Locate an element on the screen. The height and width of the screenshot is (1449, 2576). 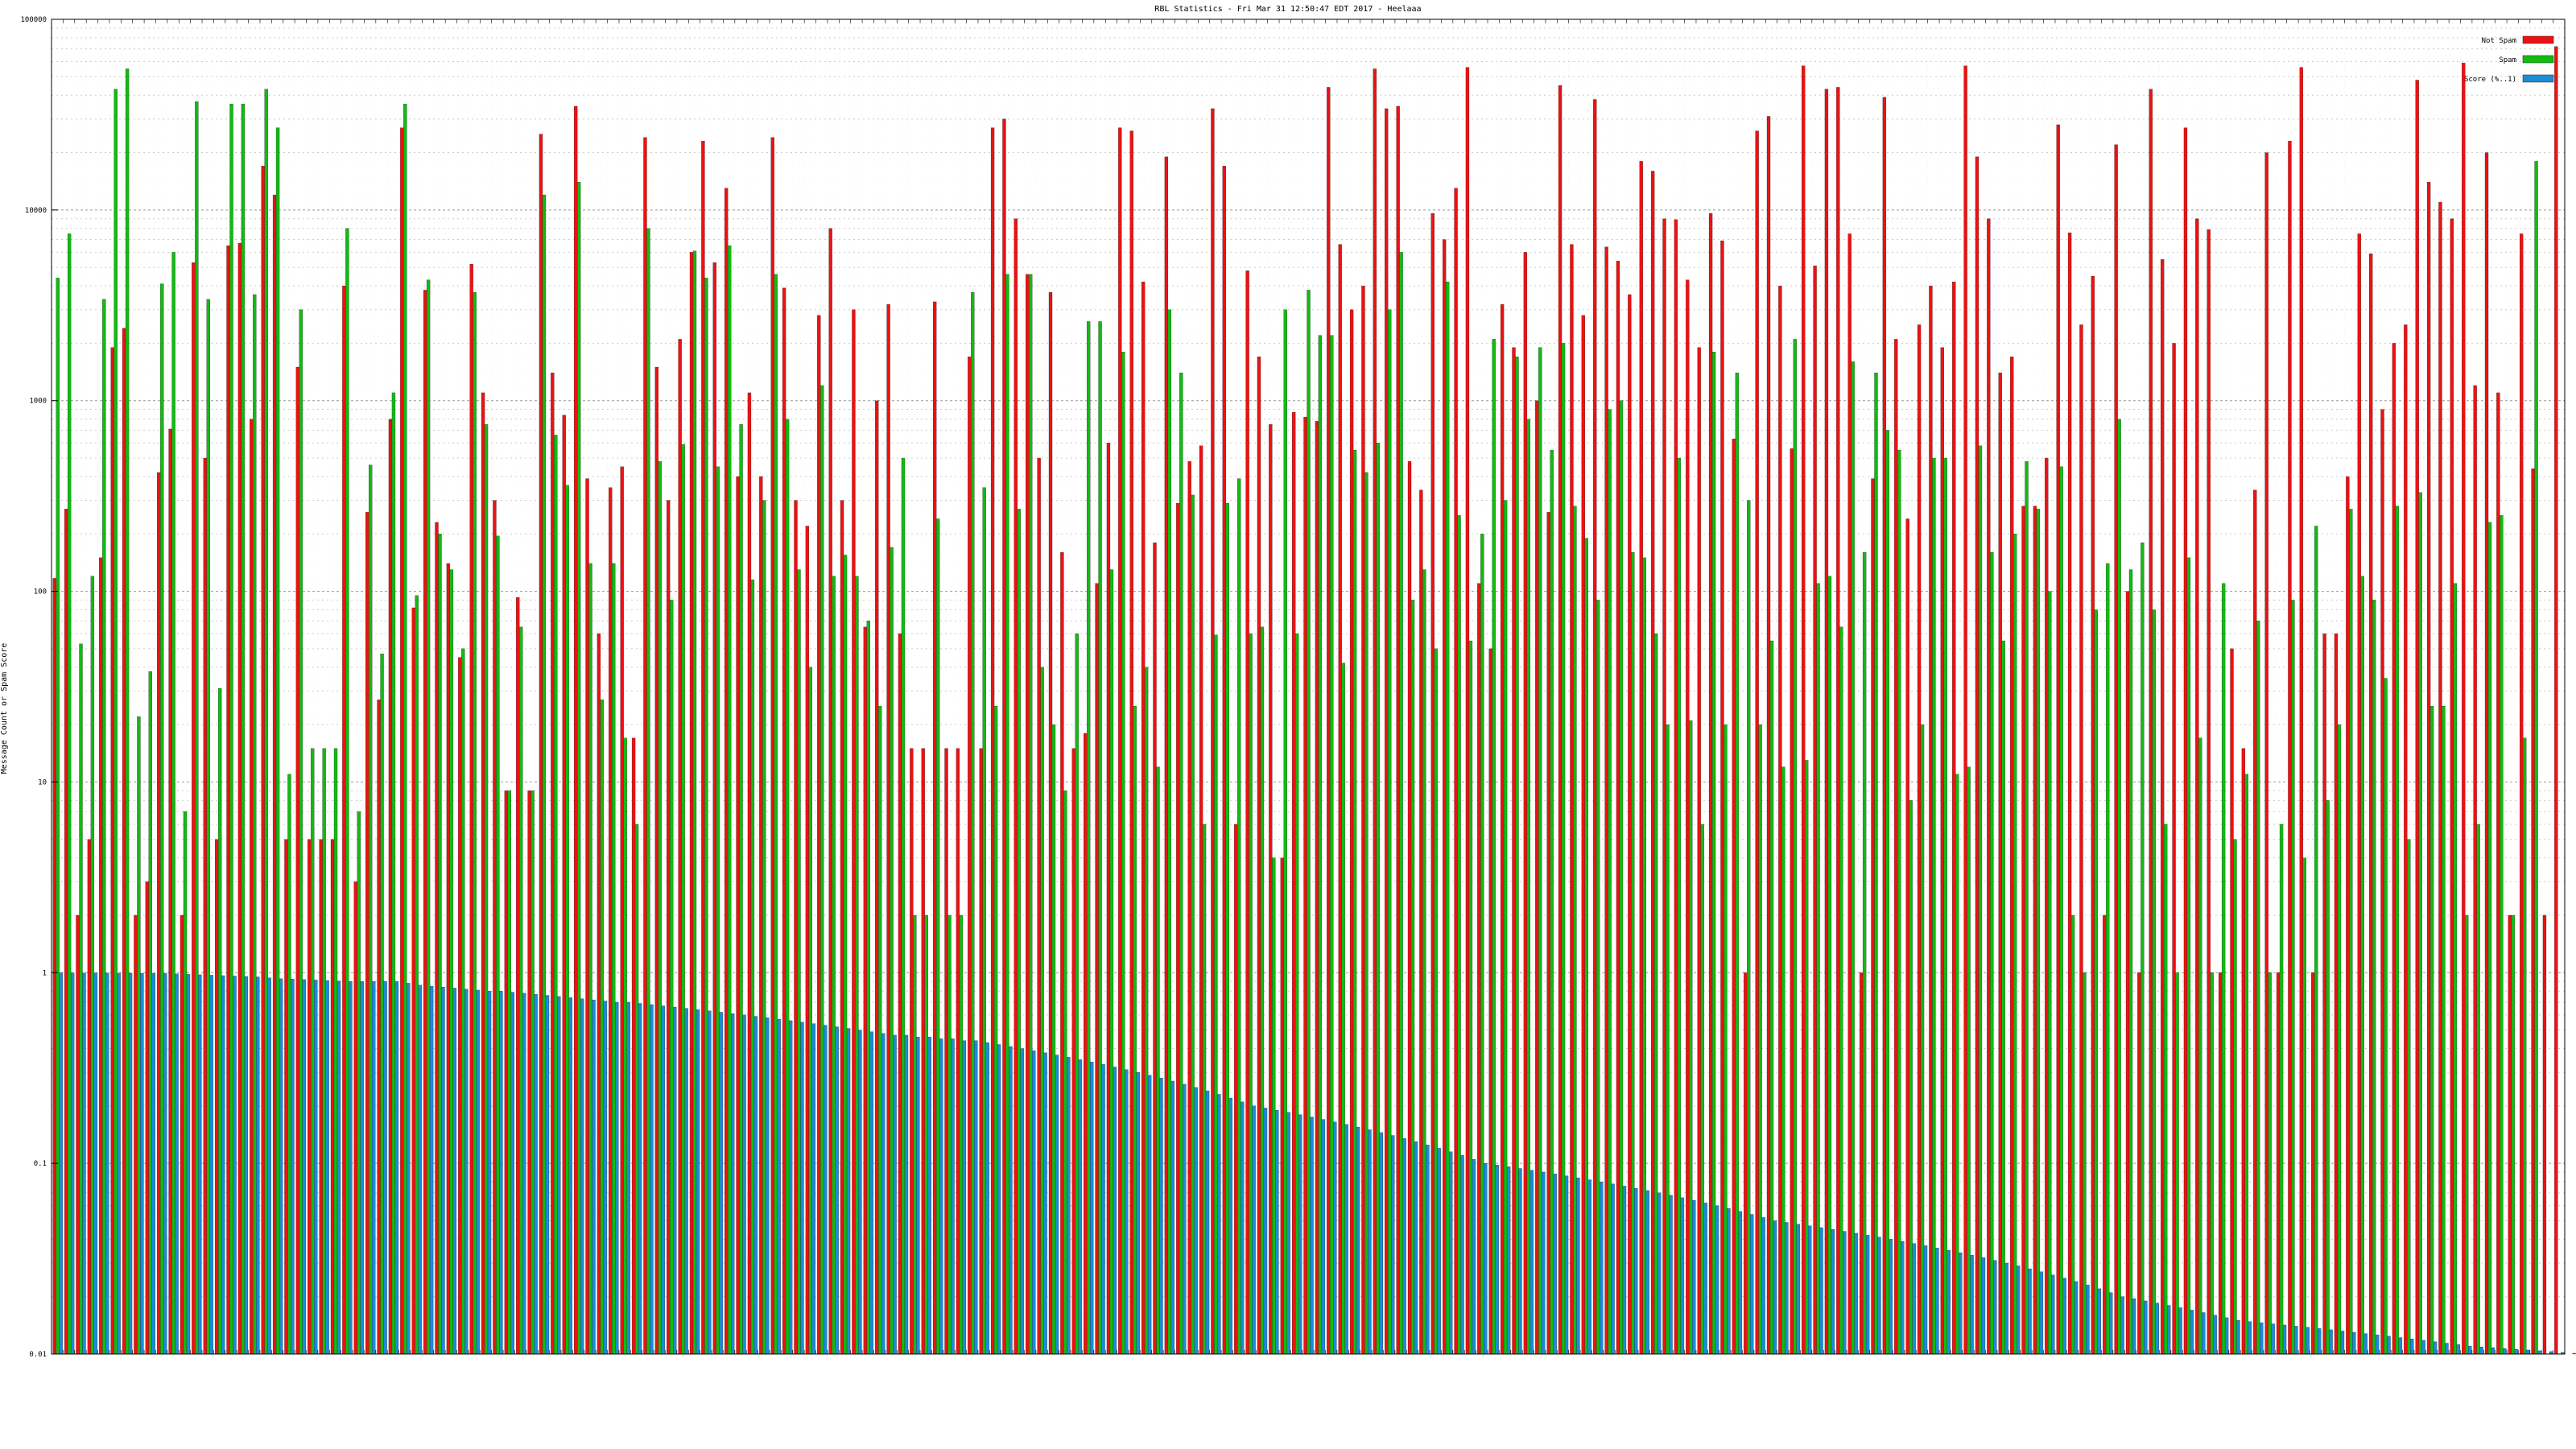
y-tick-label: 0.01 is located at coordinates (38, 1355).